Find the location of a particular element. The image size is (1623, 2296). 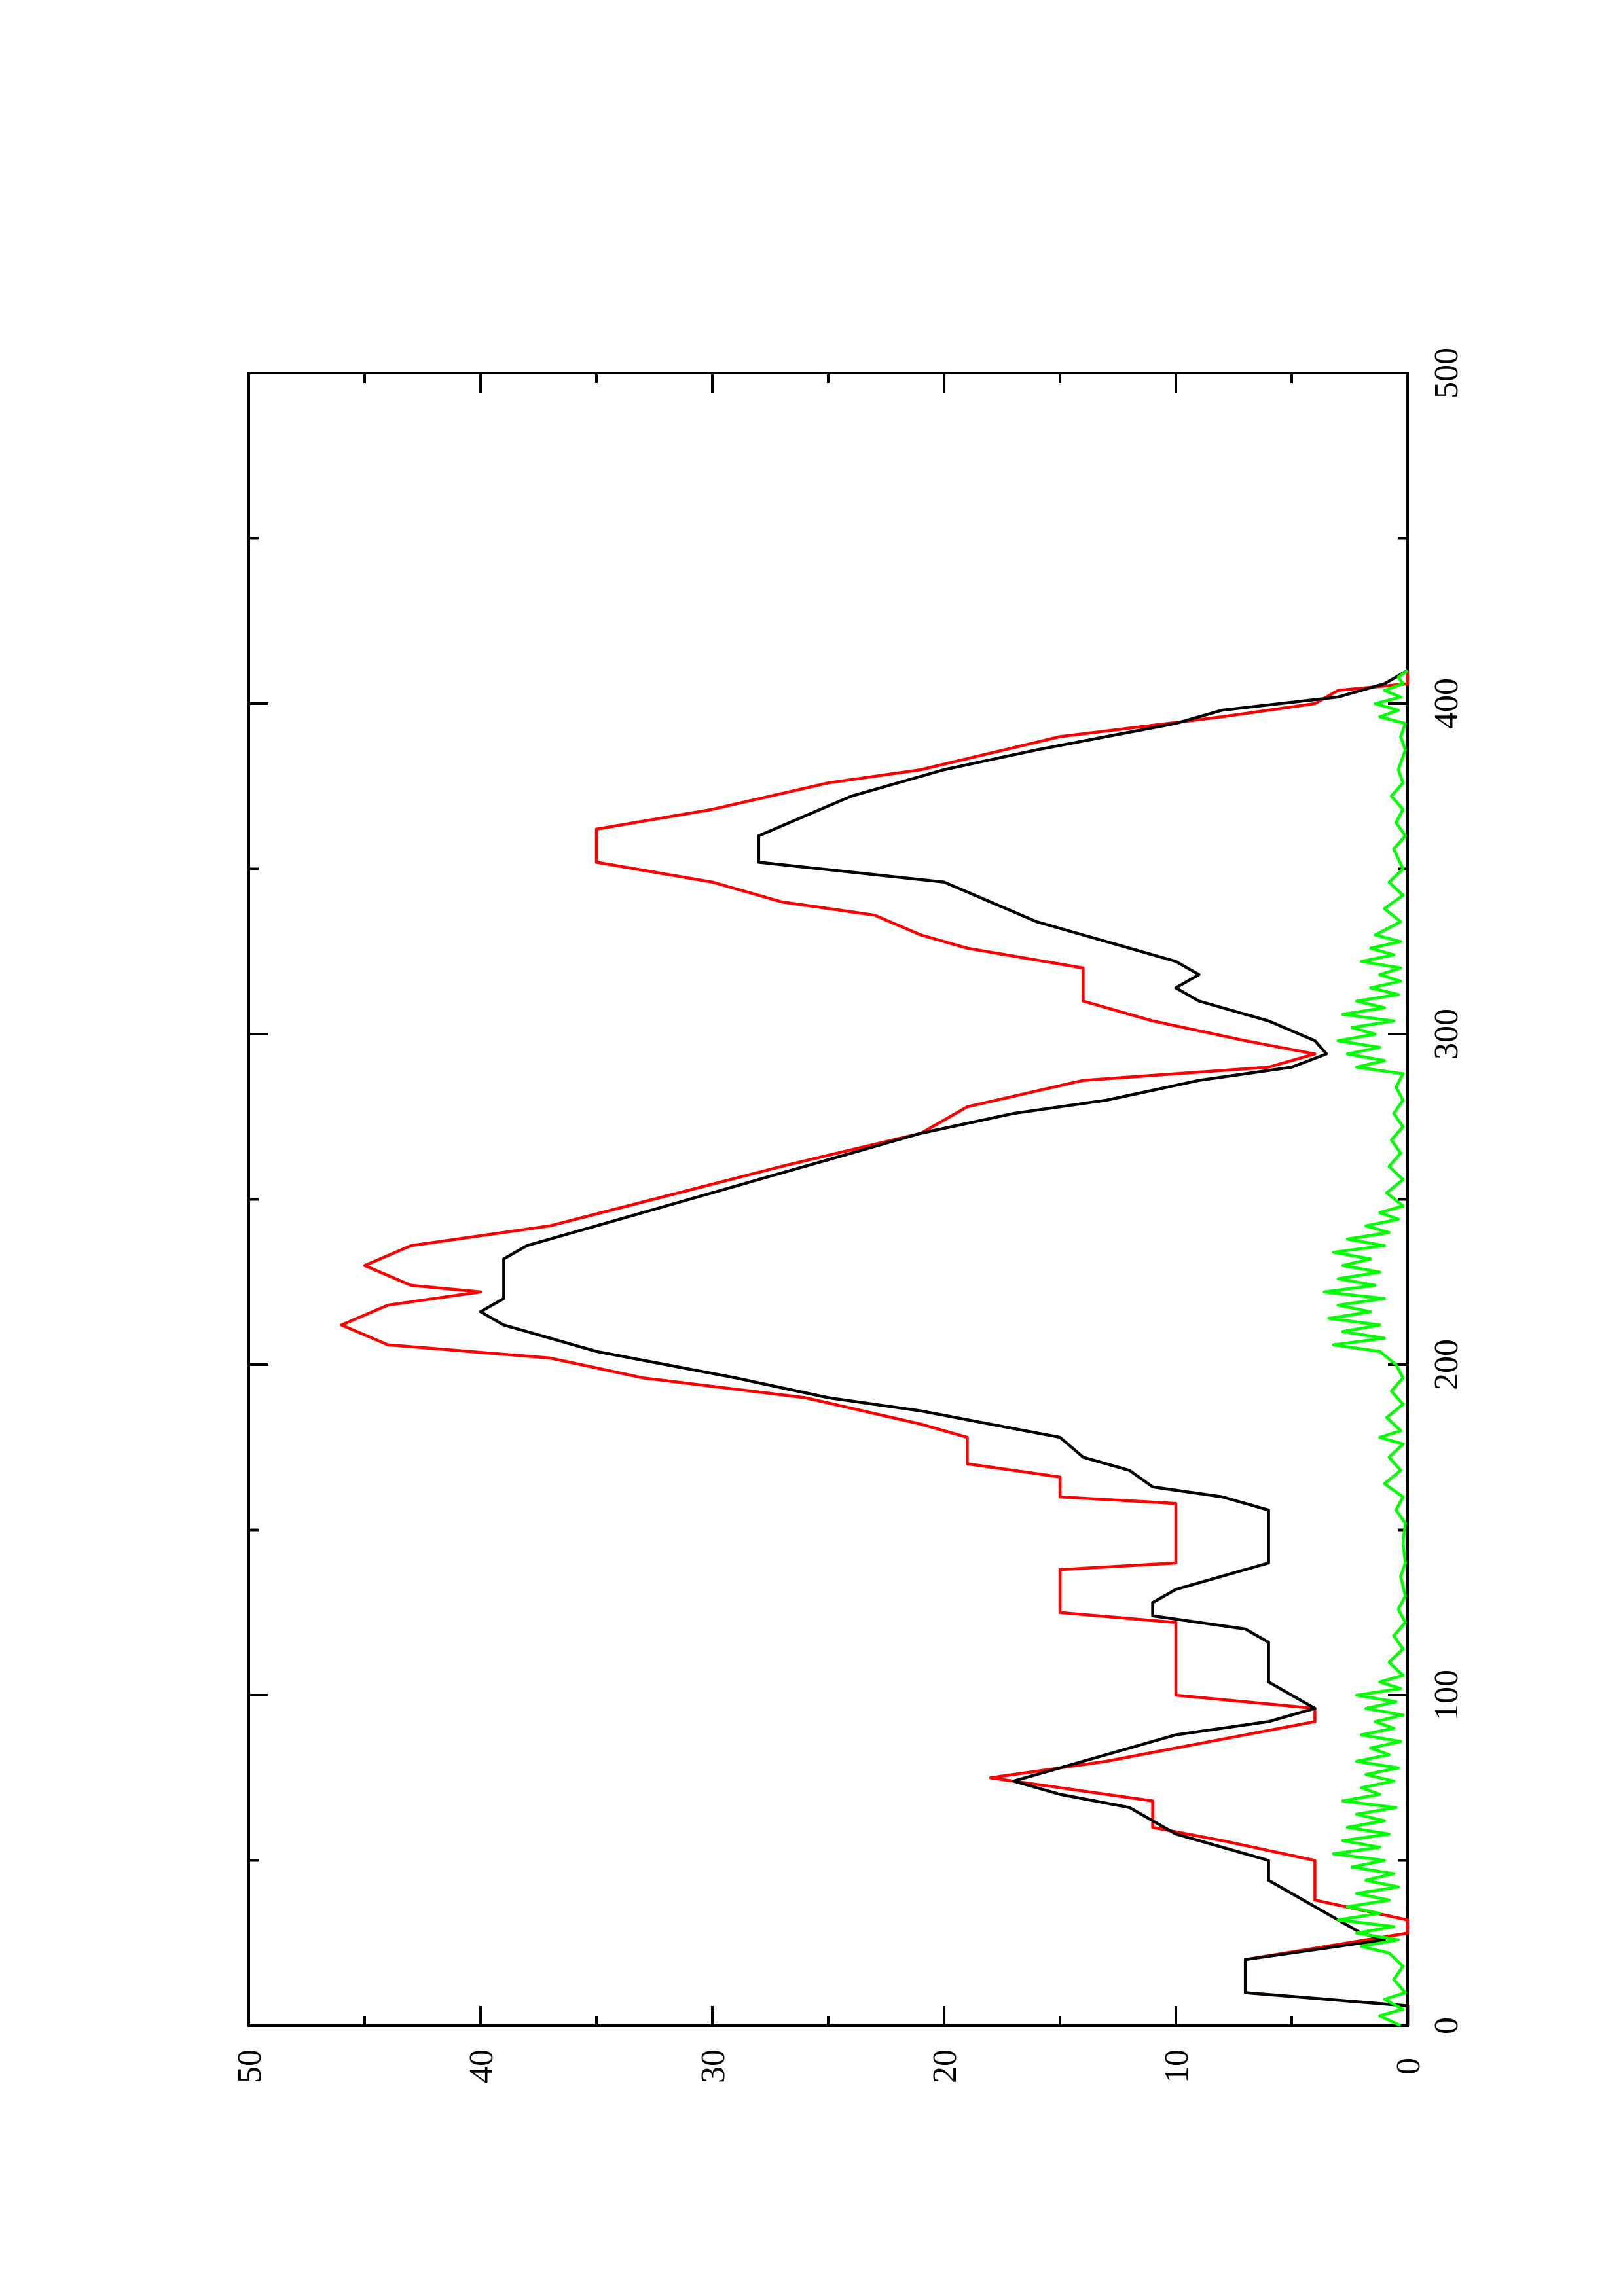

x-tick-label: 300 is located at coordinates (1446, 1034).